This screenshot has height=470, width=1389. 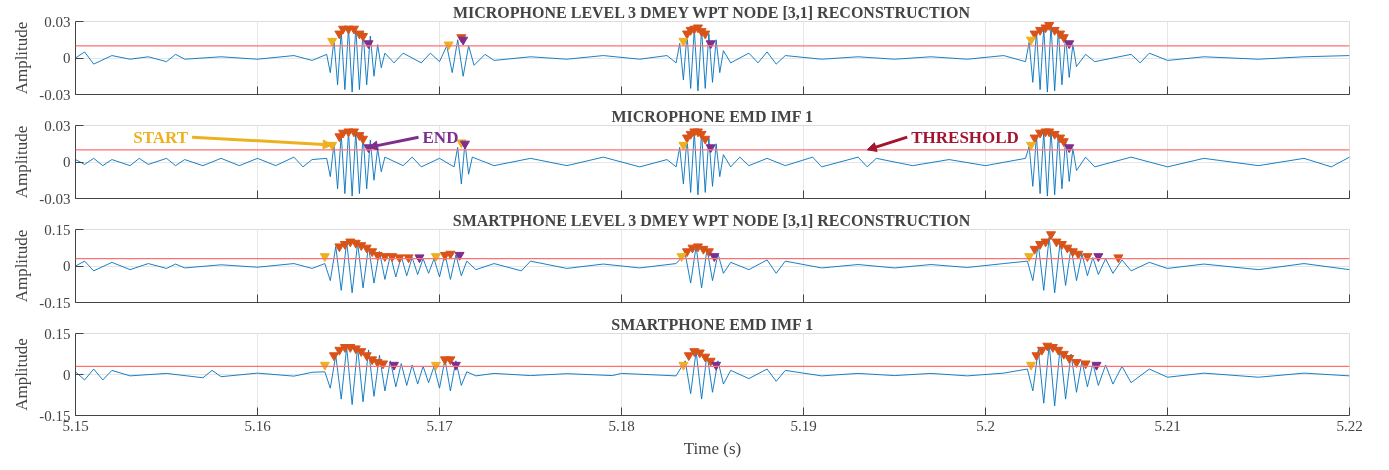 I want to click on chart-title: MICROPHONE EMD IMF 1, so click(x=712, y=116).